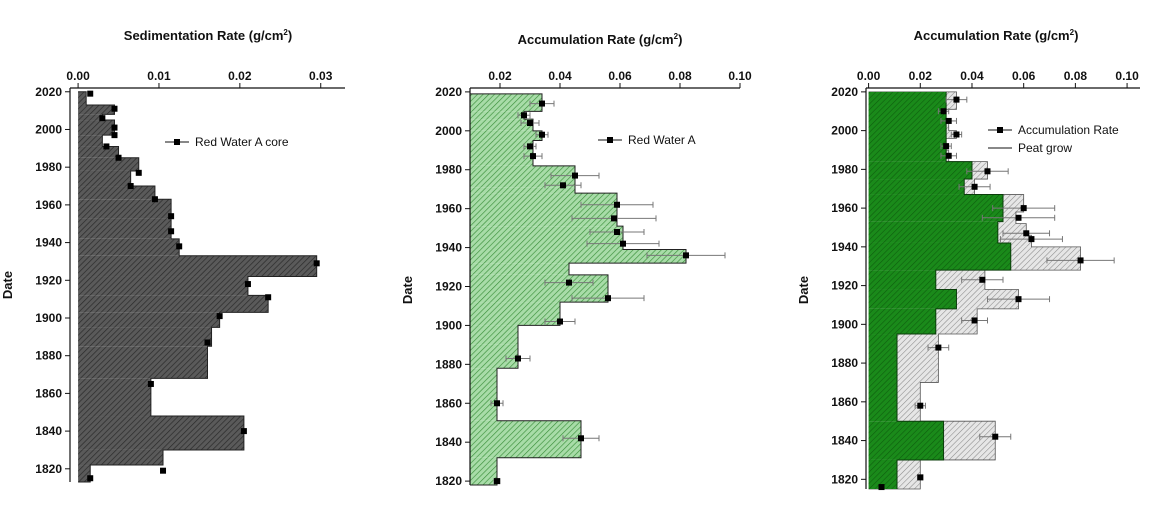  Describe the element at coordinates (1076, 76) in the screenshot. I see `x-tick-label: 0.08` at that location.